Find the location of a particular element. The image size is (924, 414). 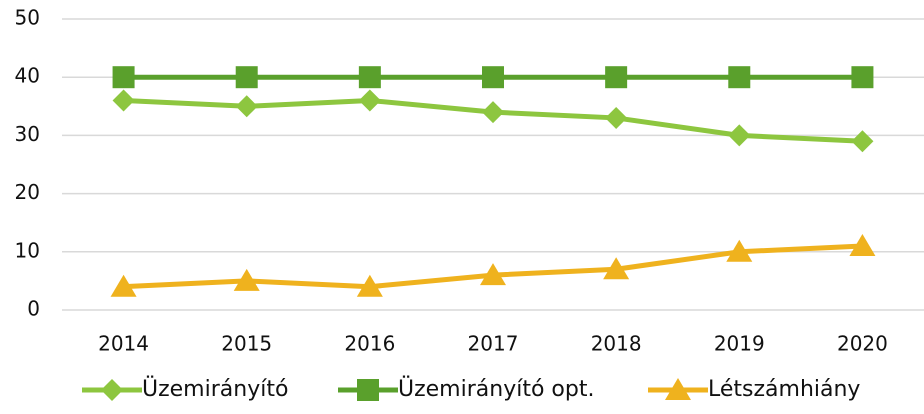

x-tick-label: 2017 is located at coordinates (493, 344).